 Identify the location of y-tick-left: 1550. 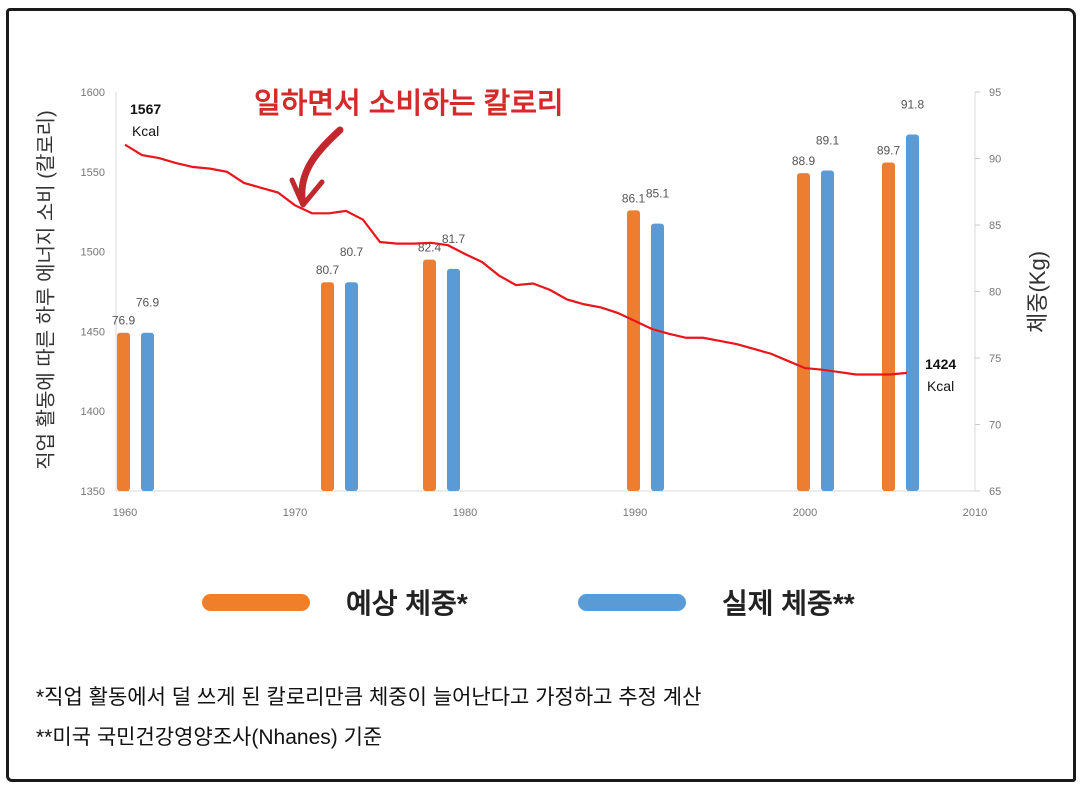
(93, 173).